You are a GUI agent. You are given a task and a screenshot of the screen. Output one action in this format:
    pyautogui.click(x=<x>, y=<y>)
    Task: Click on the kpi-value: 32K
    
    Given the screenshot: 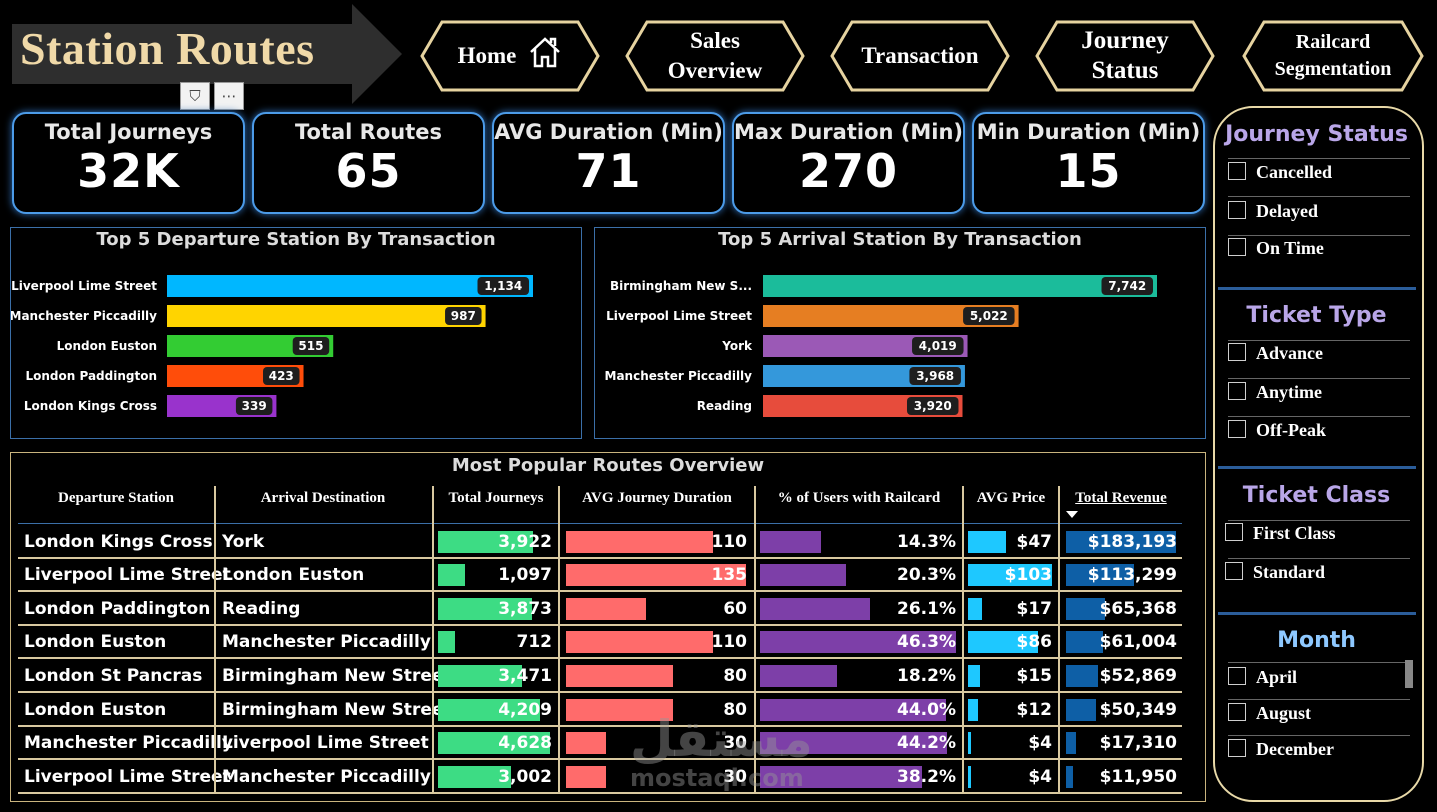 What is the action you would take?
    pyautogui.click(x=128, y=171)
    